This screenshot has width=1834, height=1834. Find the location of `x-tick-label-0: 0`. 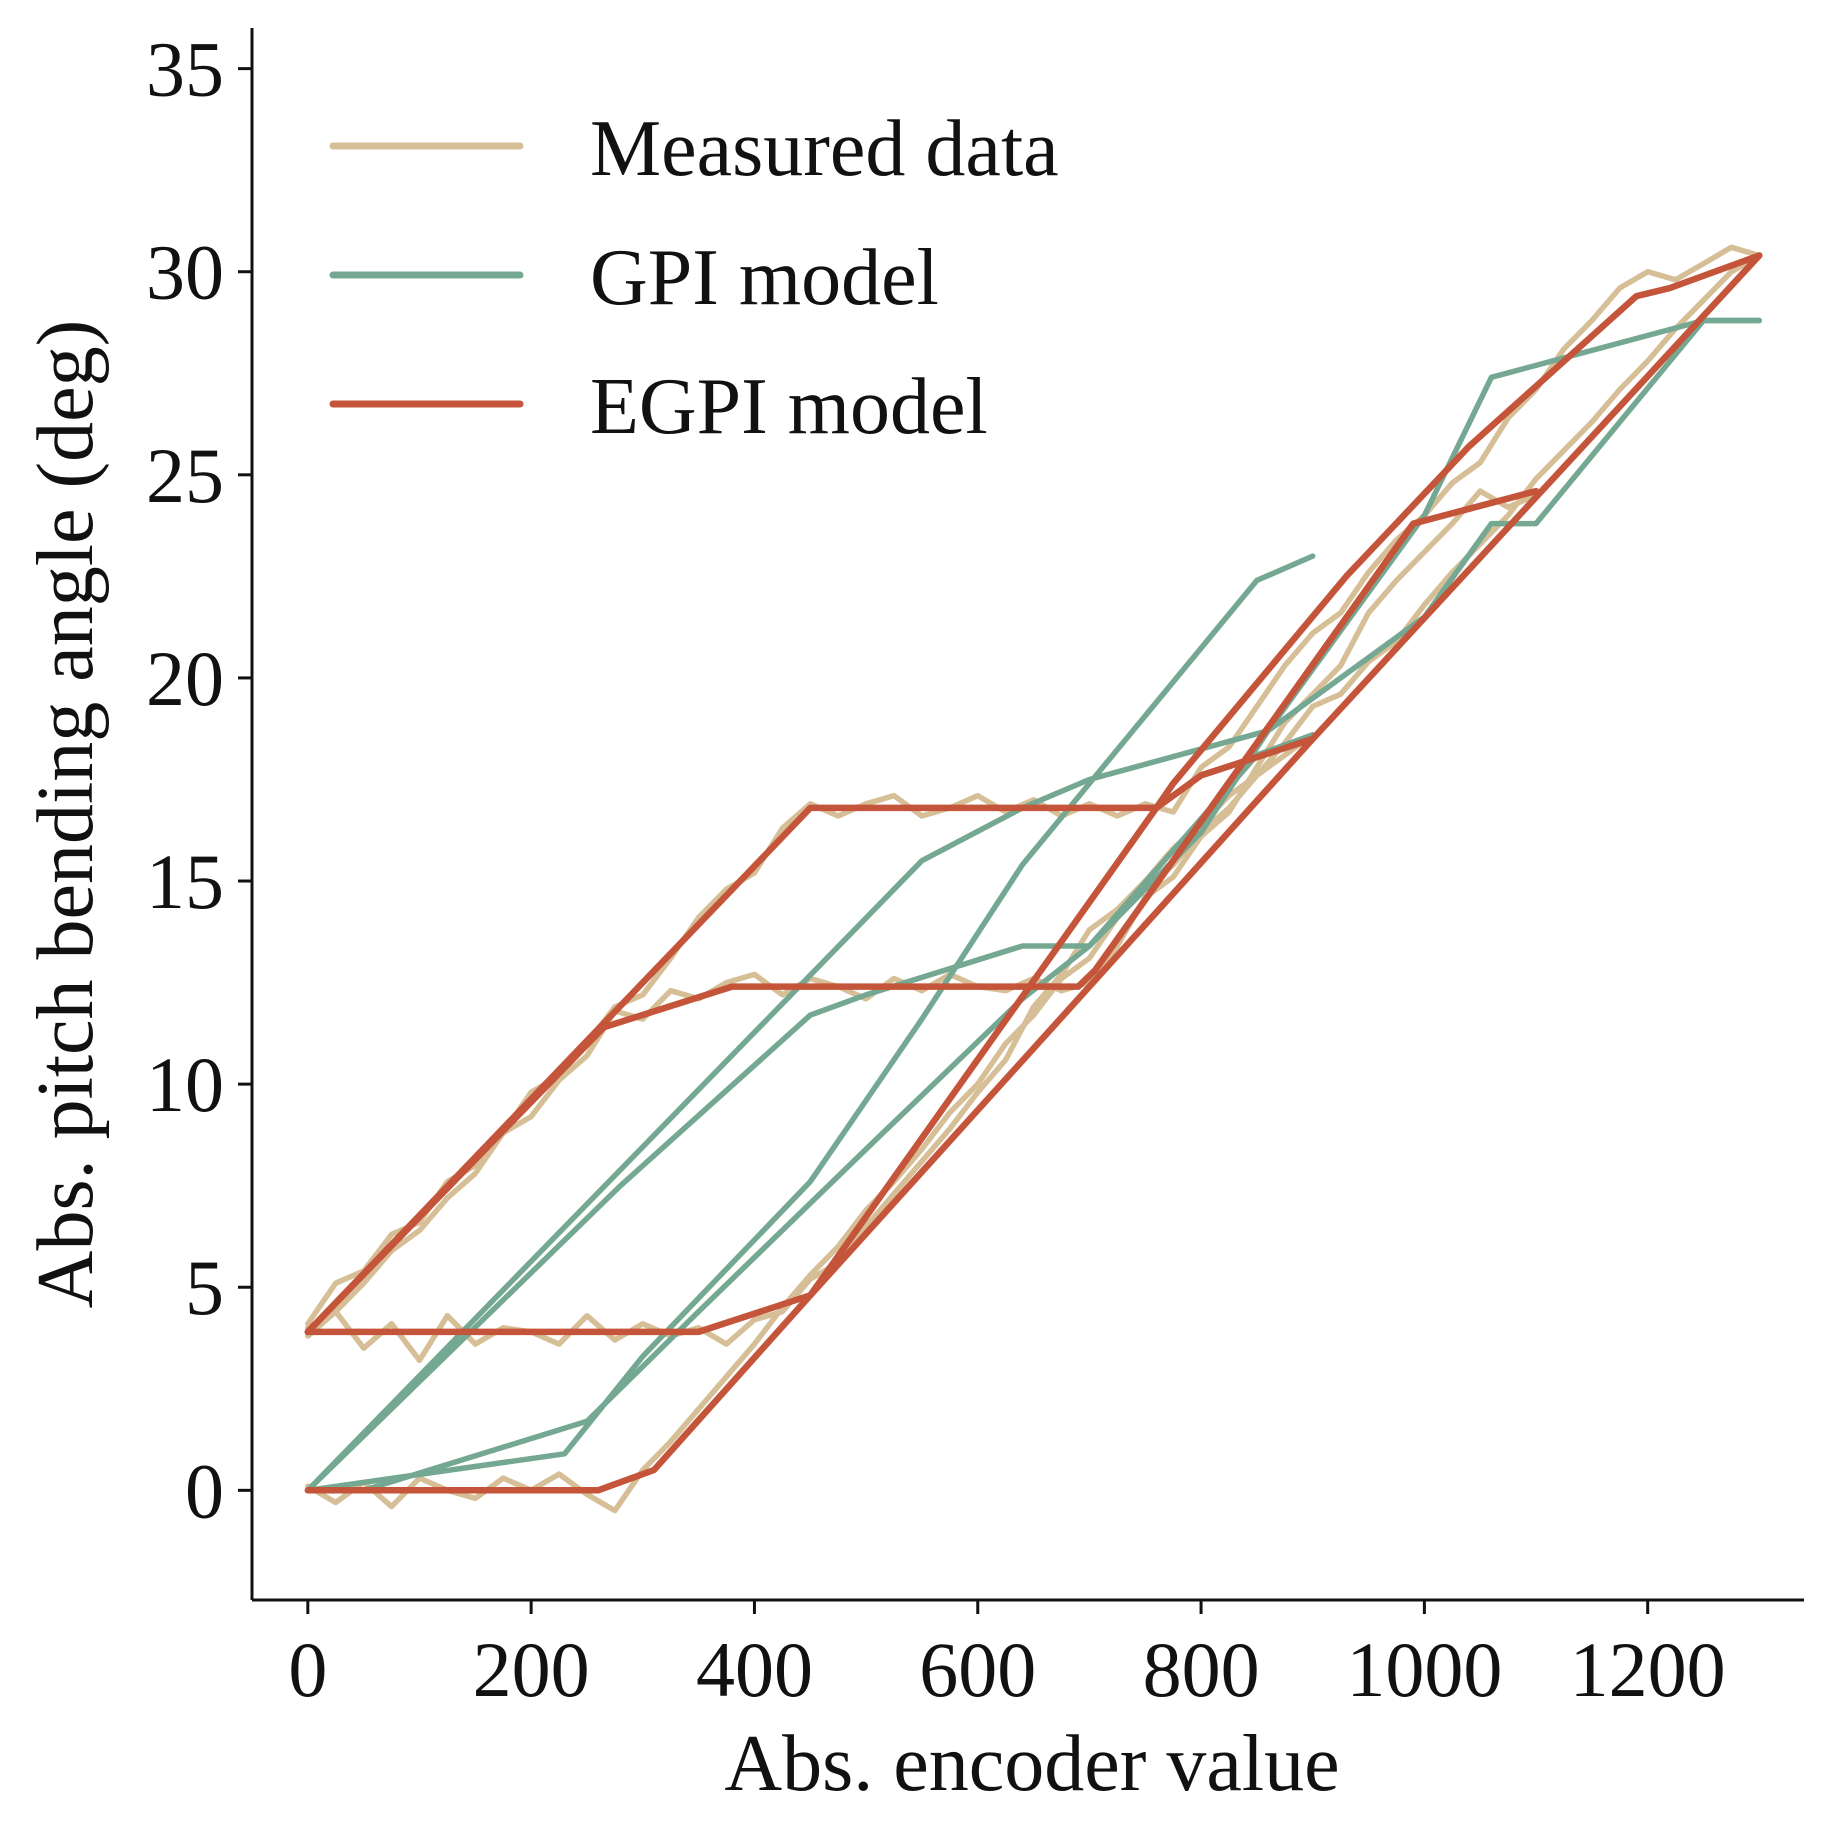

x-tick-label-0: 0 is located at coordinates (307, 1669).